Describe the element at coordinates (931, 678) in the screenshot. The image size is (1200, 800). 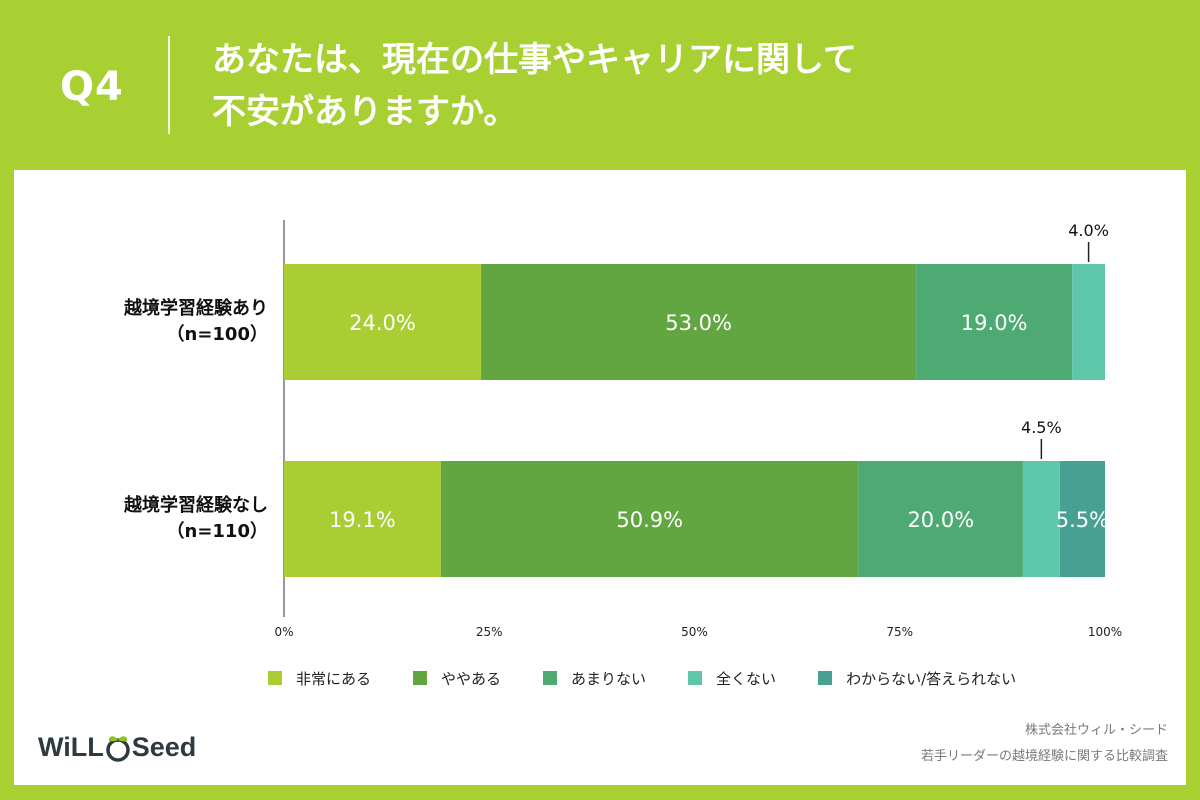
I see `legend-label-4: わからない/答えられない` at that location.